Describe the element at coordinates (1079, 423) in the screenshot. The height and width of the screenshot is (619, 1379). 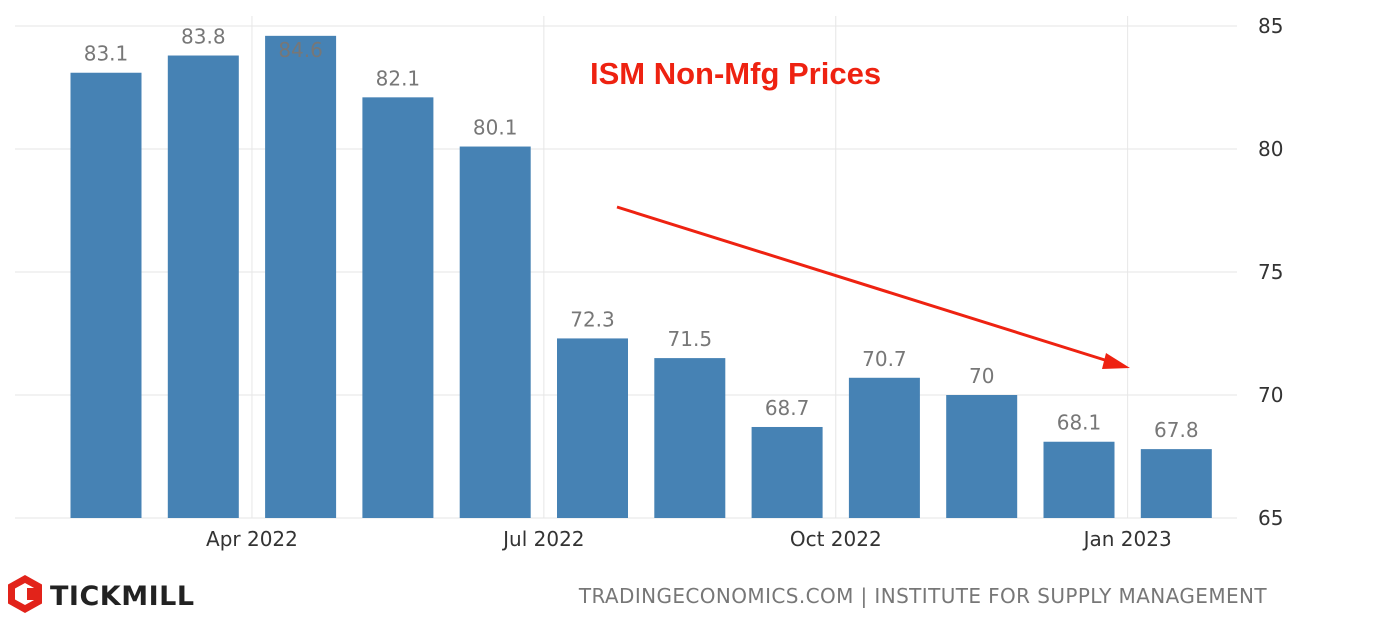
I see `bar-value-label: 68.1` at that location.